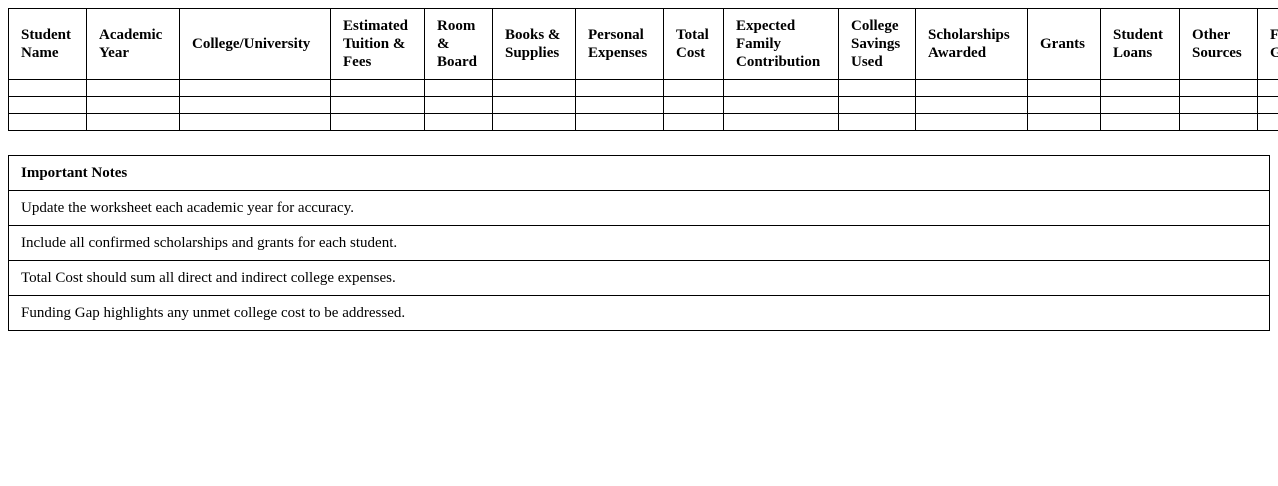 Image resolution: width=1278 pixels, height=486 pixels. I want to click on column-header: Academic Year, so click(133, 44).